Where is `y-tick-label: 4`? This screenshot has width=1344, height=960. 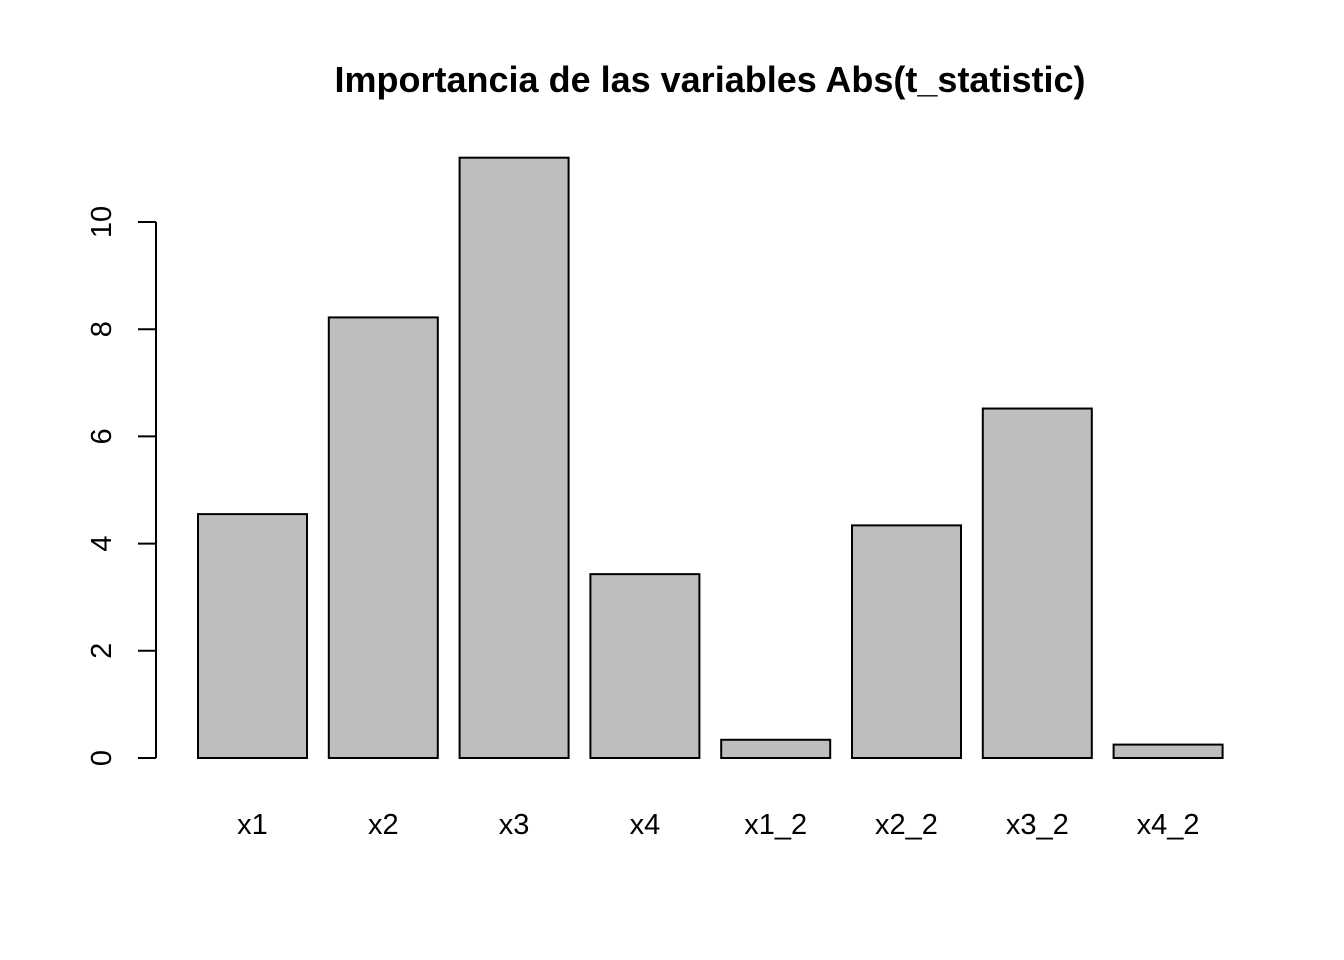
y-tick-label: 4 is located at coordinates (102, 544).